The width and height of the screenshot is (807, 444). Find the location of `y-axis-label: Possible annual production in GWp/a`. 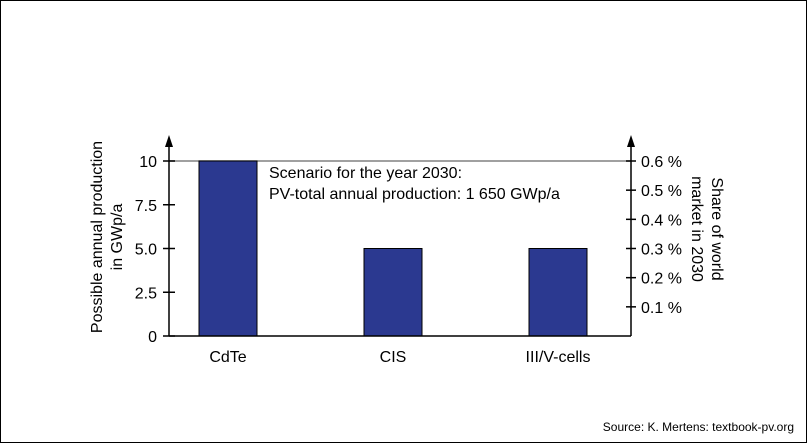

y-axis-label: Possible annual production in GWp/a is located at coordinates (107, 237).